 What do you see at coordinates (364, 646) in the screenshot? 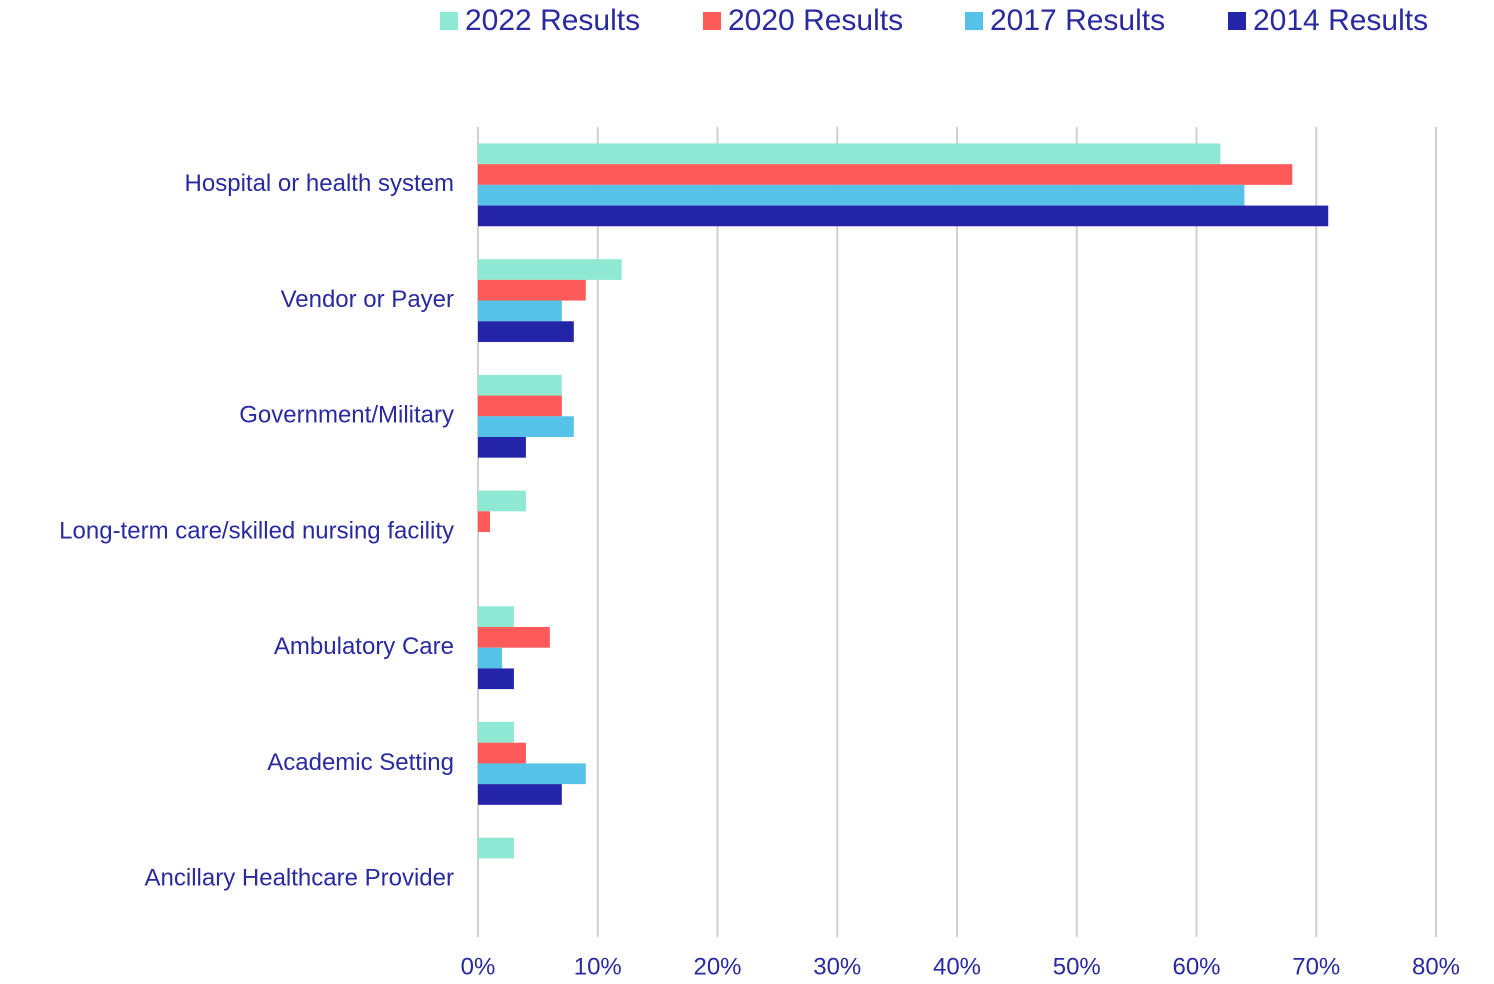
I see `y-tick-label: Ambulatory Care` at bounding box center [364, 646].